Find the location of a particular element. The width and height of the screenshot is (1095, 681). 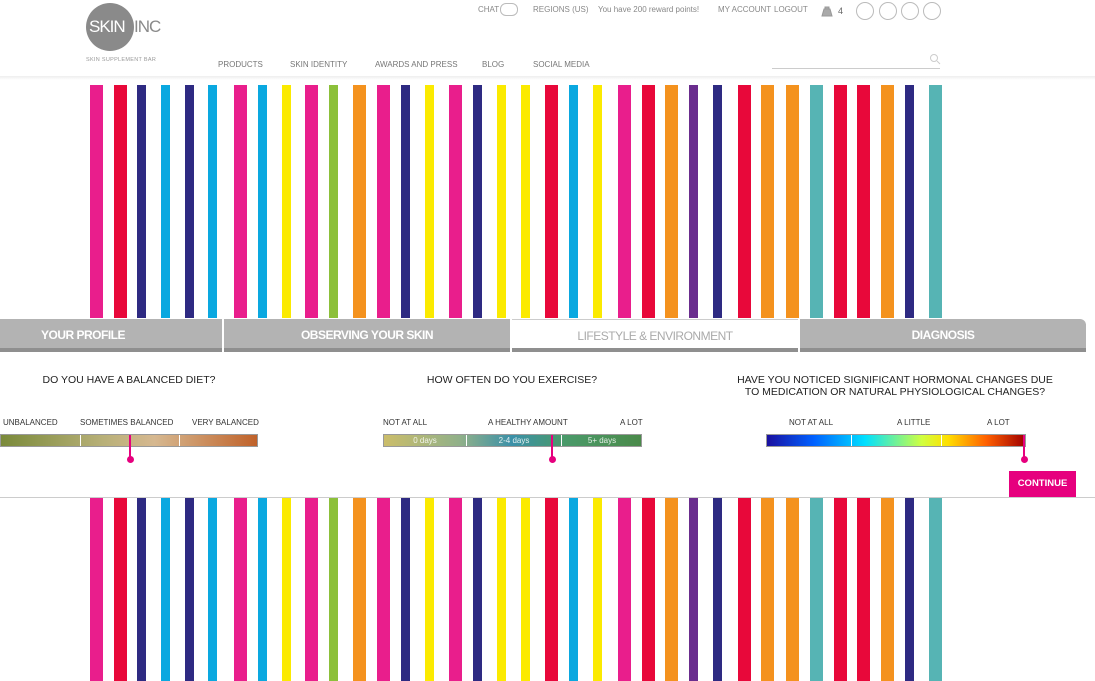

tab: YOUR PROFILE is located at coordinates (111, 335).